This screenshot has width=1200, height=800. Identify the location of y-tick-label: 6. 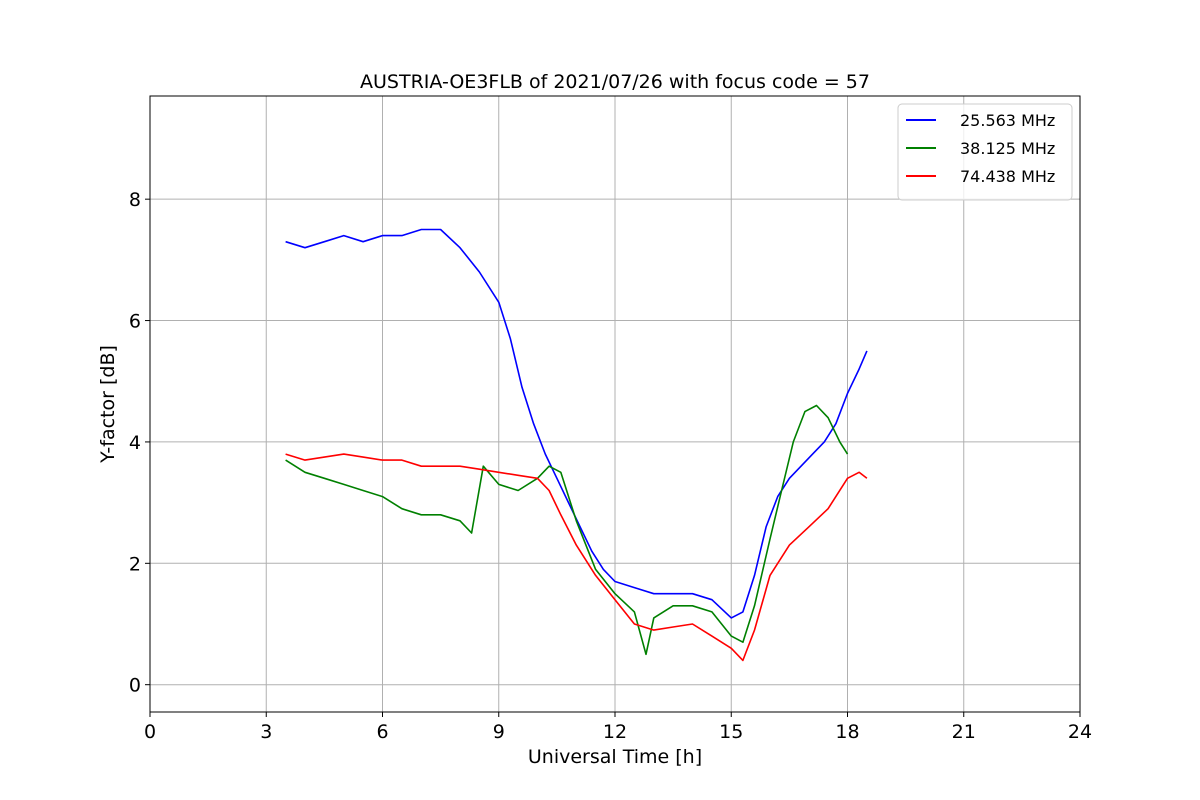
(135, 322).